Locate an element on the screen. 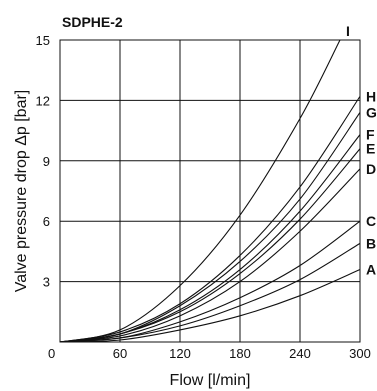 The width and height of the screenshot is (377, 391). x-tick-label: 240 is located at coordinates (300, 353).